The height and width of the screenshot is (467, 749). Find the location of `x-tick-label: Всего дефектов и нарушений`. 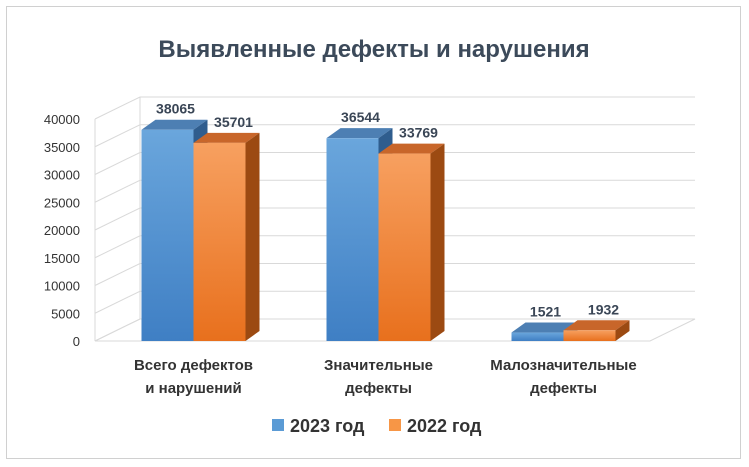

x-tick-label: Всего дефектов и нарушений is located at coordinates (193, 377).